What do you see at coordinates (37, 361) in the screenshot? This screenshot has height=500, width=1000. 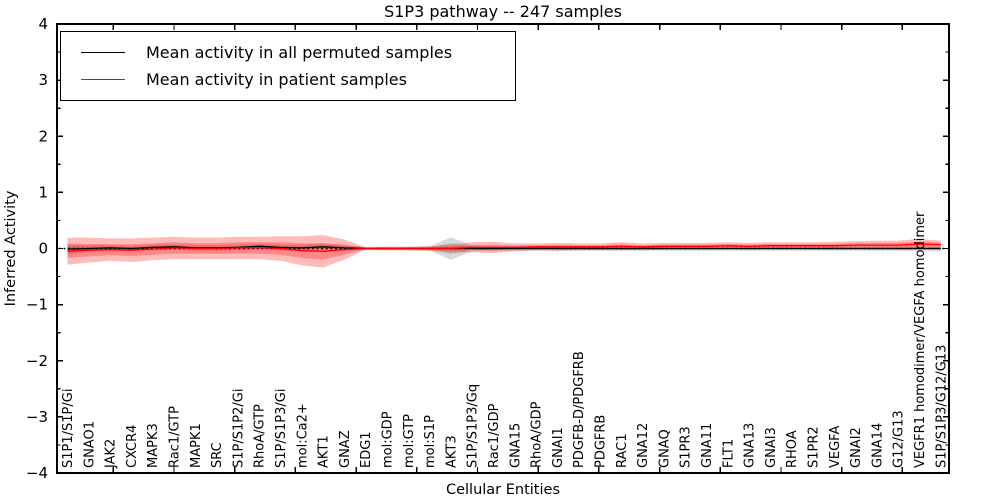 I see `y-tick-label: −2` at bounding box center [37, 361].